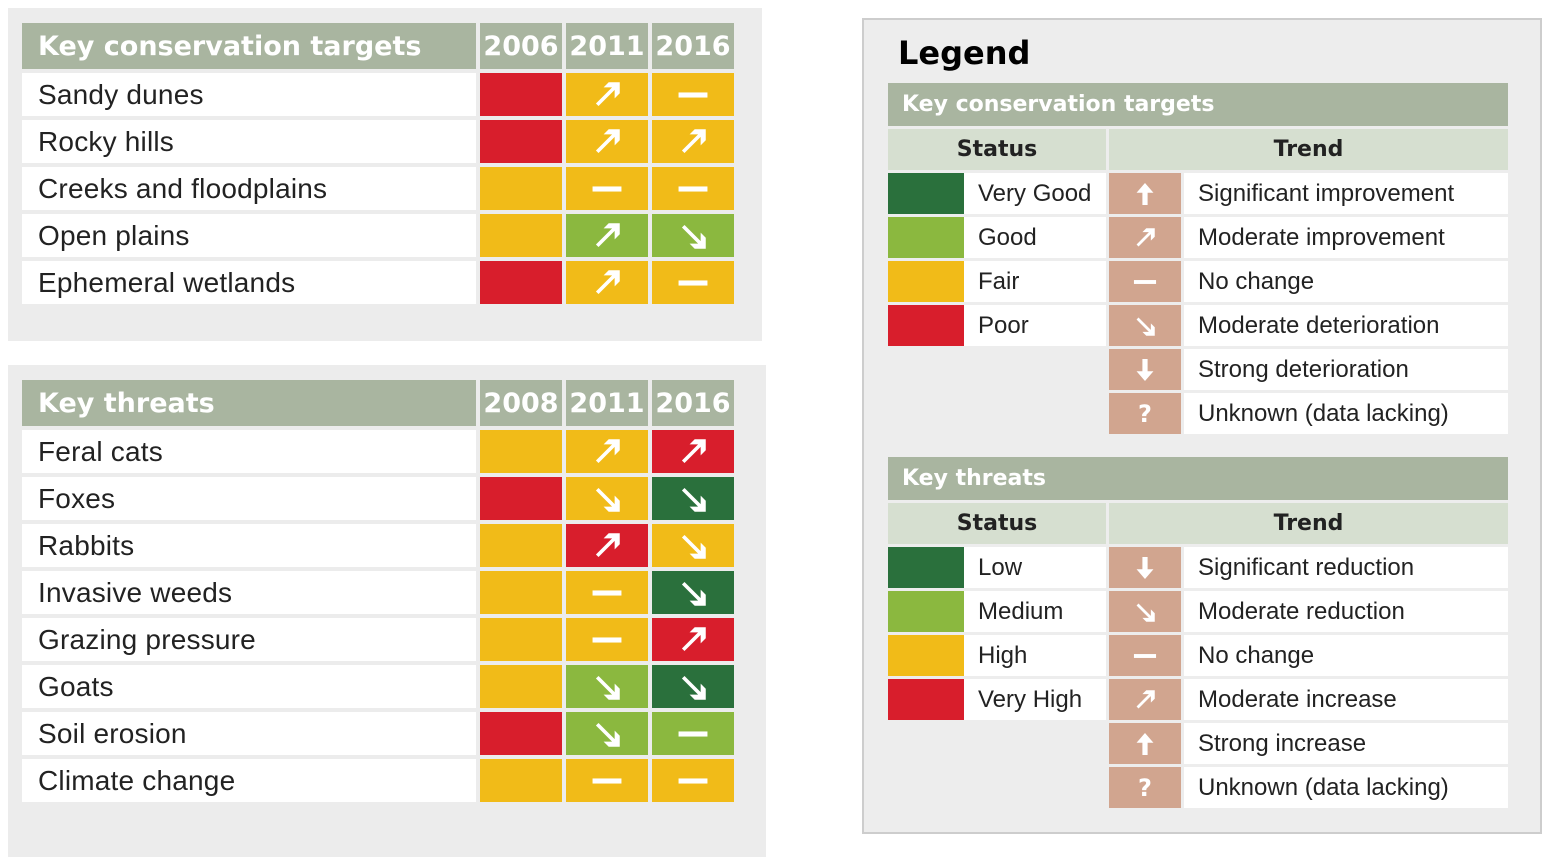  I want to click on status-label: Very High, so click(1035, 699).